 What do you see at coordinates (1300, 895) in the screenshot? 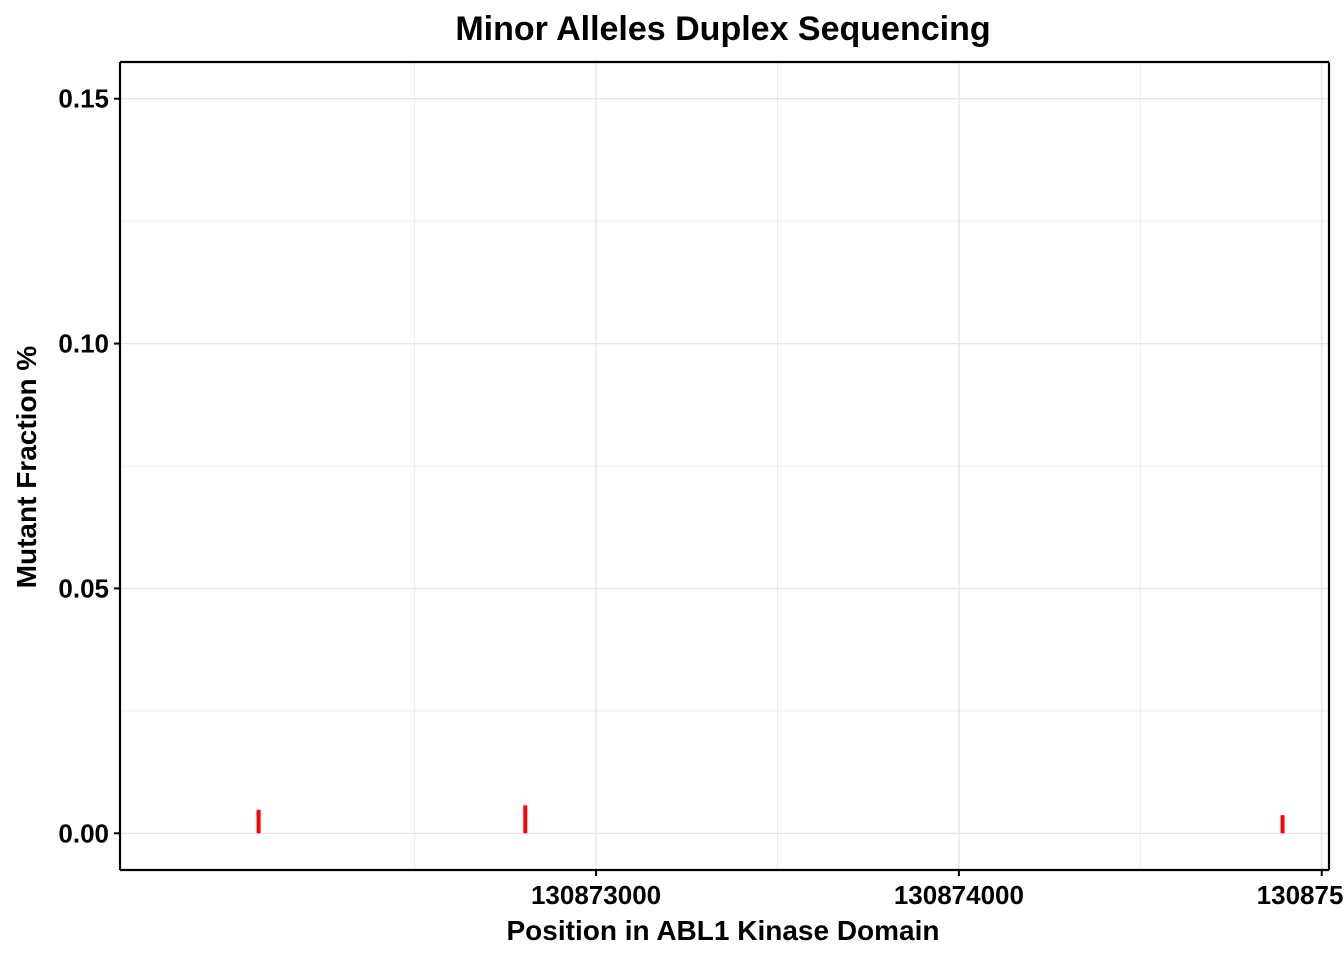
I see `x-tick-label: 130875000` at bounding box center [1300, 895].